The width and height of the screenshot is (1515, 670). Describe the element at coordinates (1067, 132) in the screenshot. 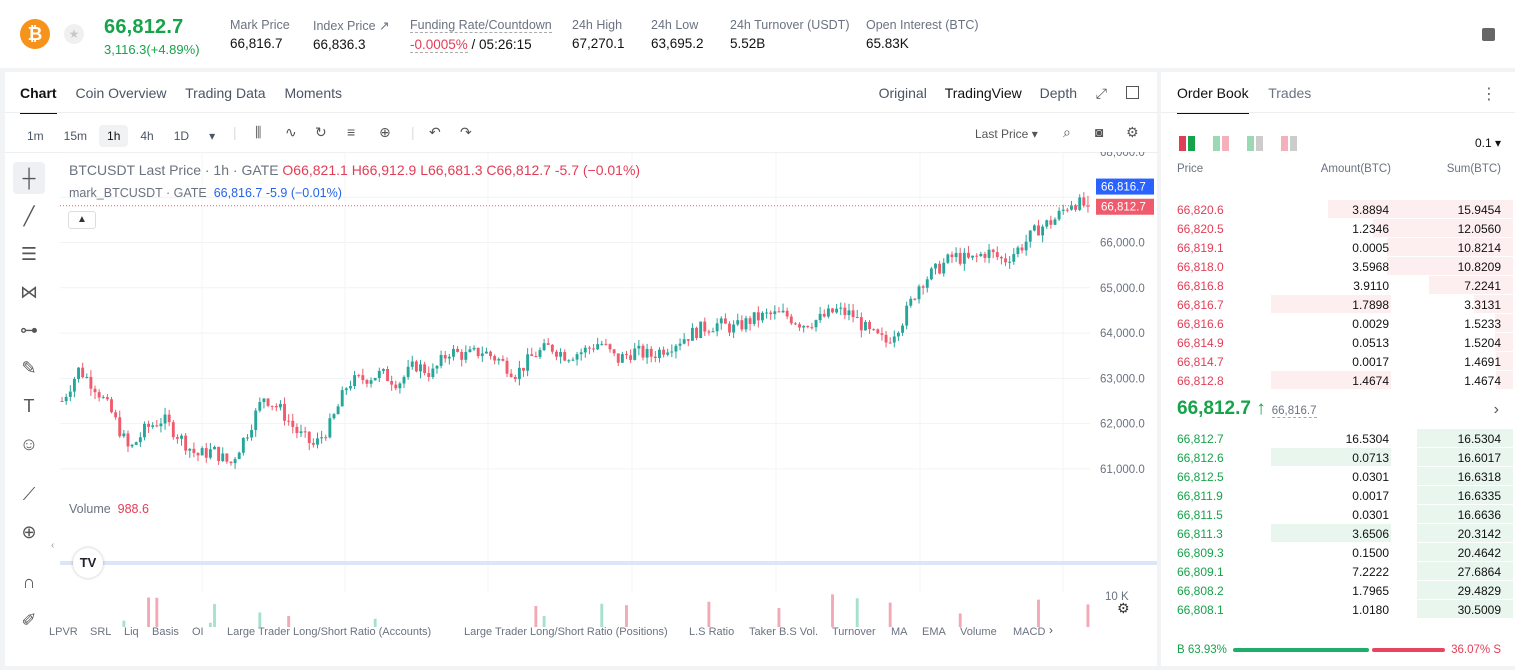

I see `search-icon: ⌕` at that location.